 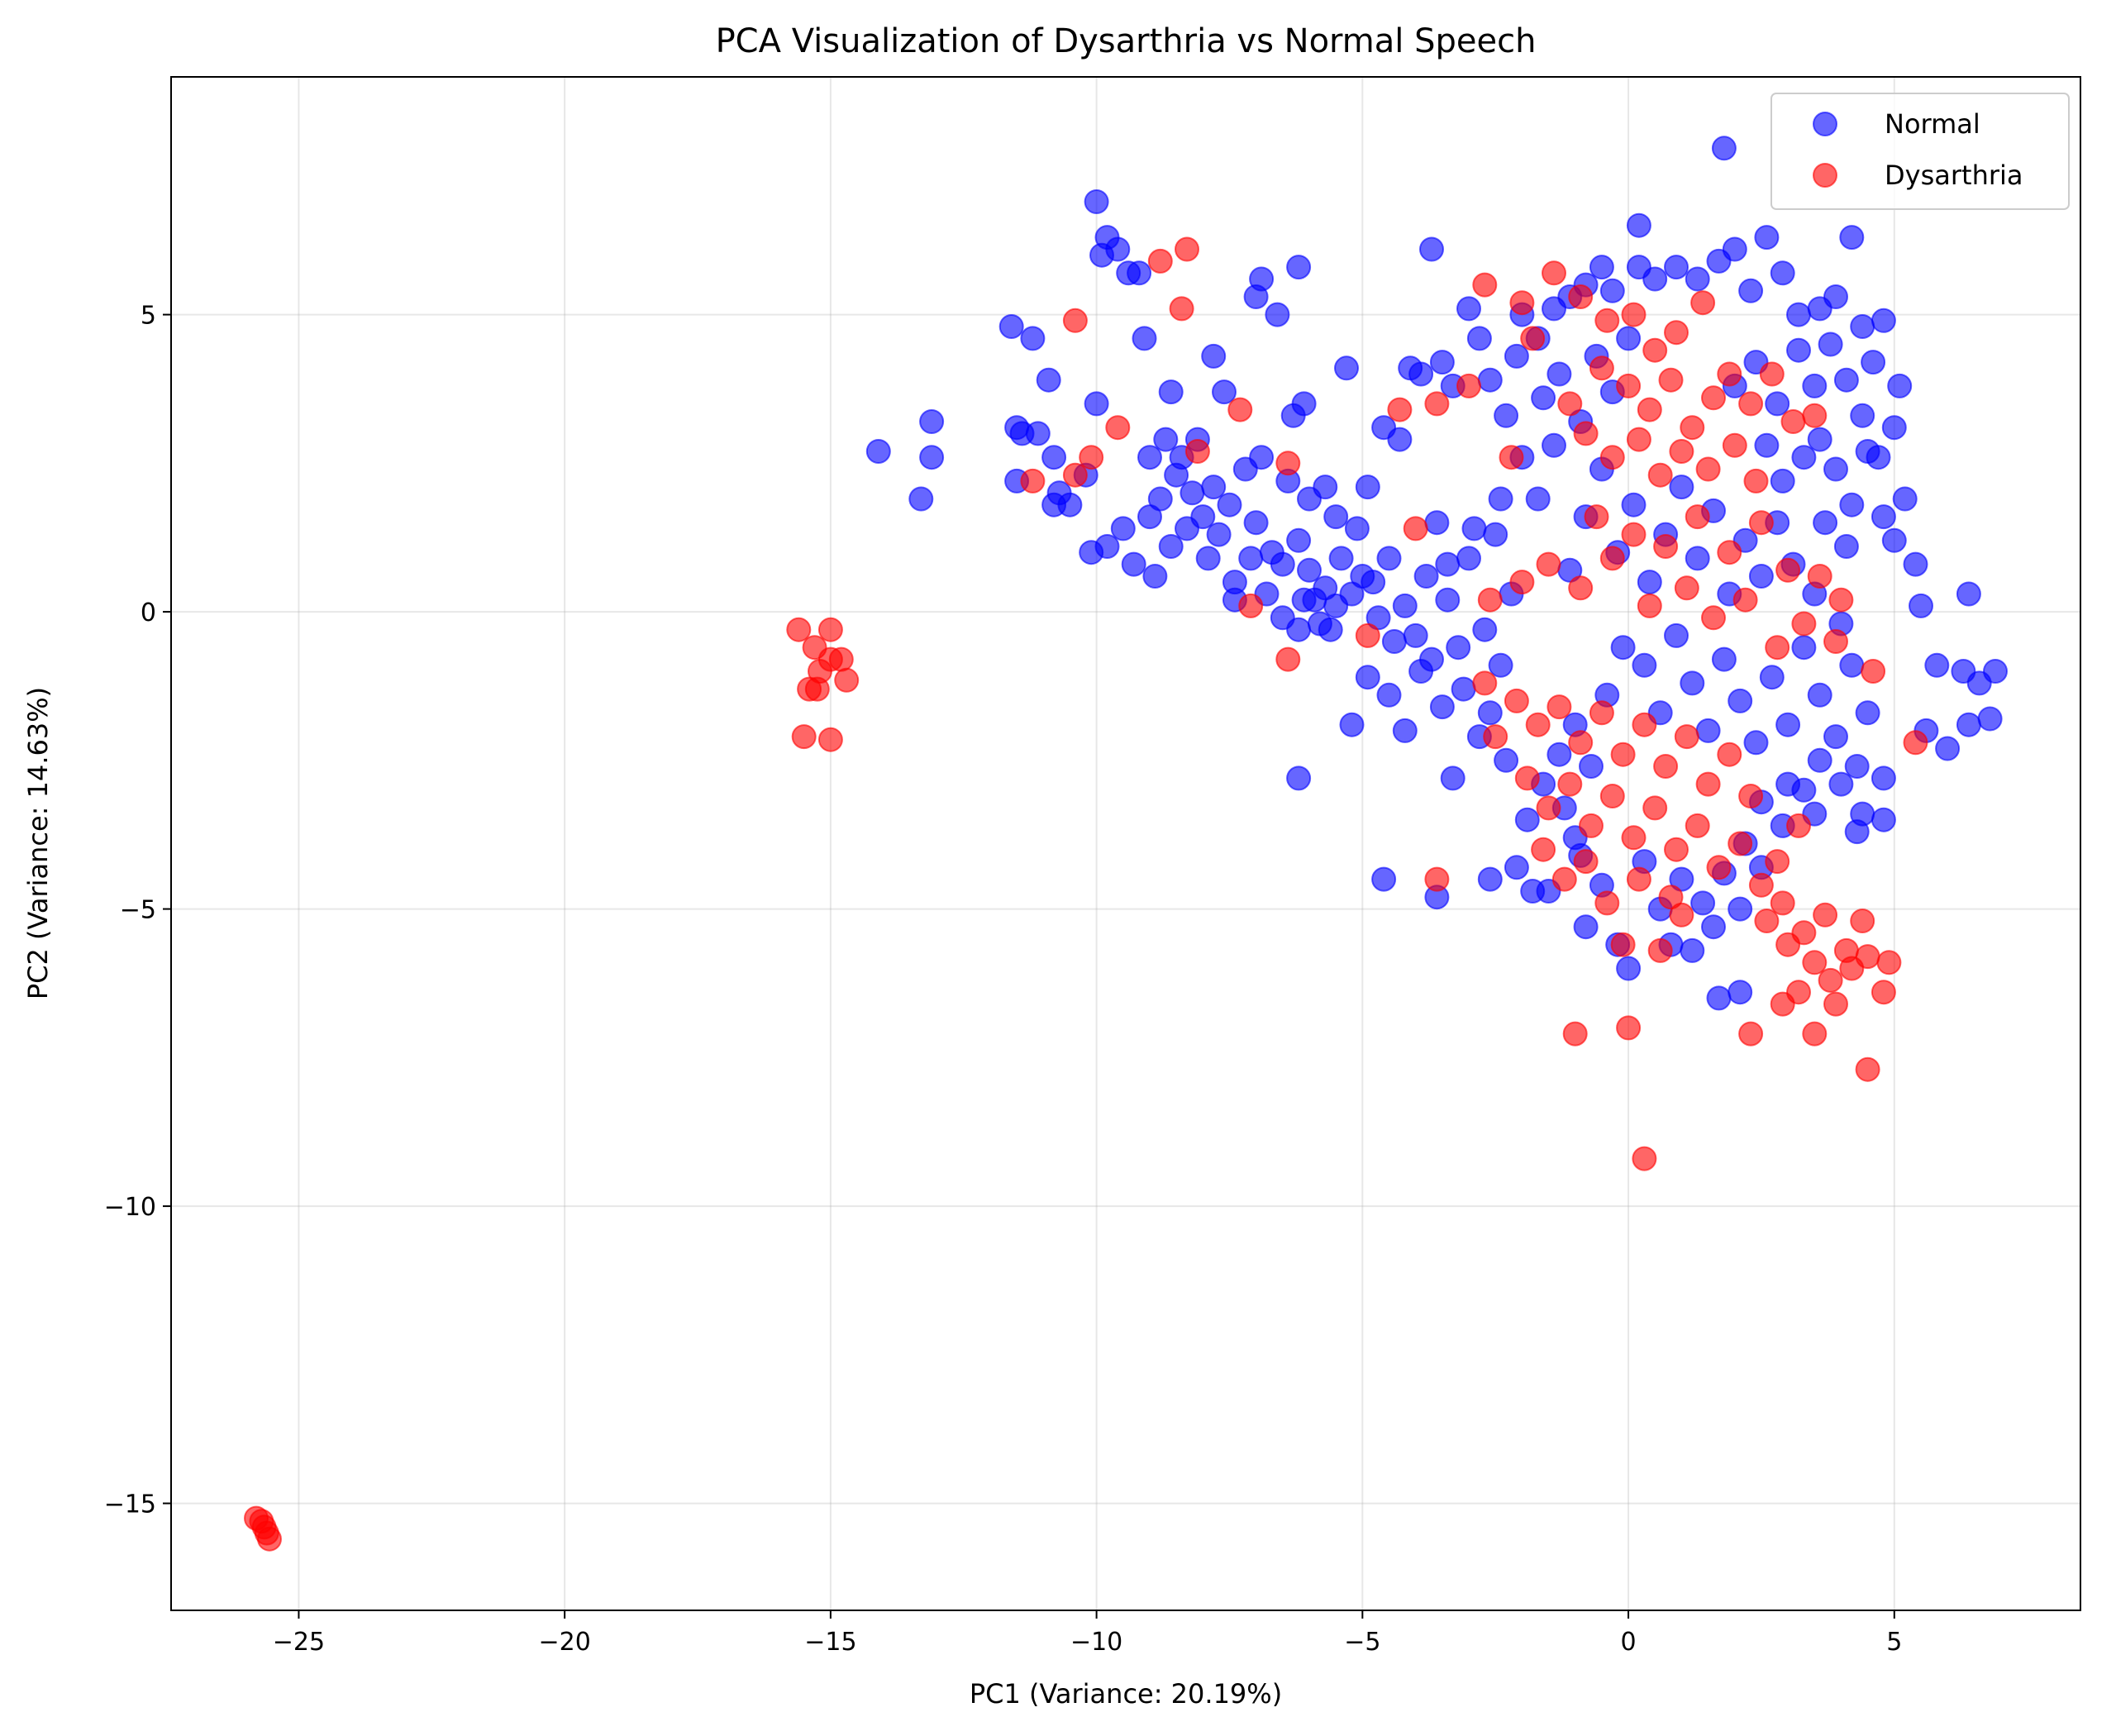 What do you see at coordinates (564, 1642) in the screenshot?
I see `x-tick-label: −20` at bounding box center [564, 1642].